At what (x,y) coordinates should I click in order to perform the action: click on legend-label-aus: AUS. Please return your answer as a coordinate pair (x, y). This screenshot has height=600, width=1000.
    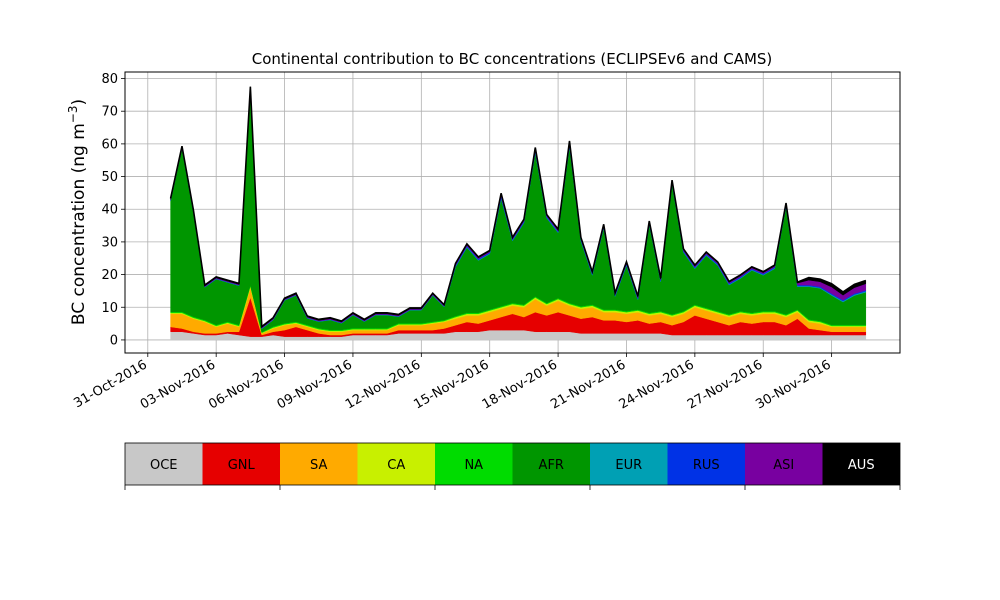
    Looking at the image, I should click on (861, 465).